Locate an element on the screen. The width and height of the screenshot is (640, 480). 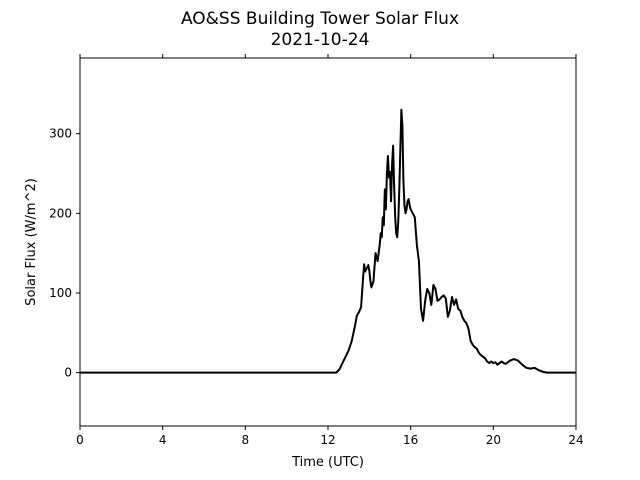
x-tick-label: 0 is located at coordinates (80, 440).